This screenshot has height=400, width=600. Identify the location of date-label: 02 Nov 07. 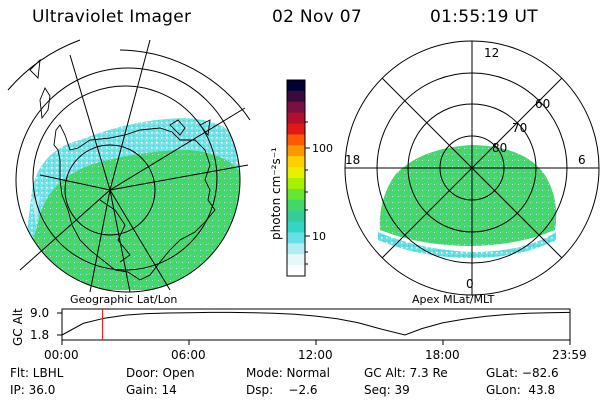
(317, 17).